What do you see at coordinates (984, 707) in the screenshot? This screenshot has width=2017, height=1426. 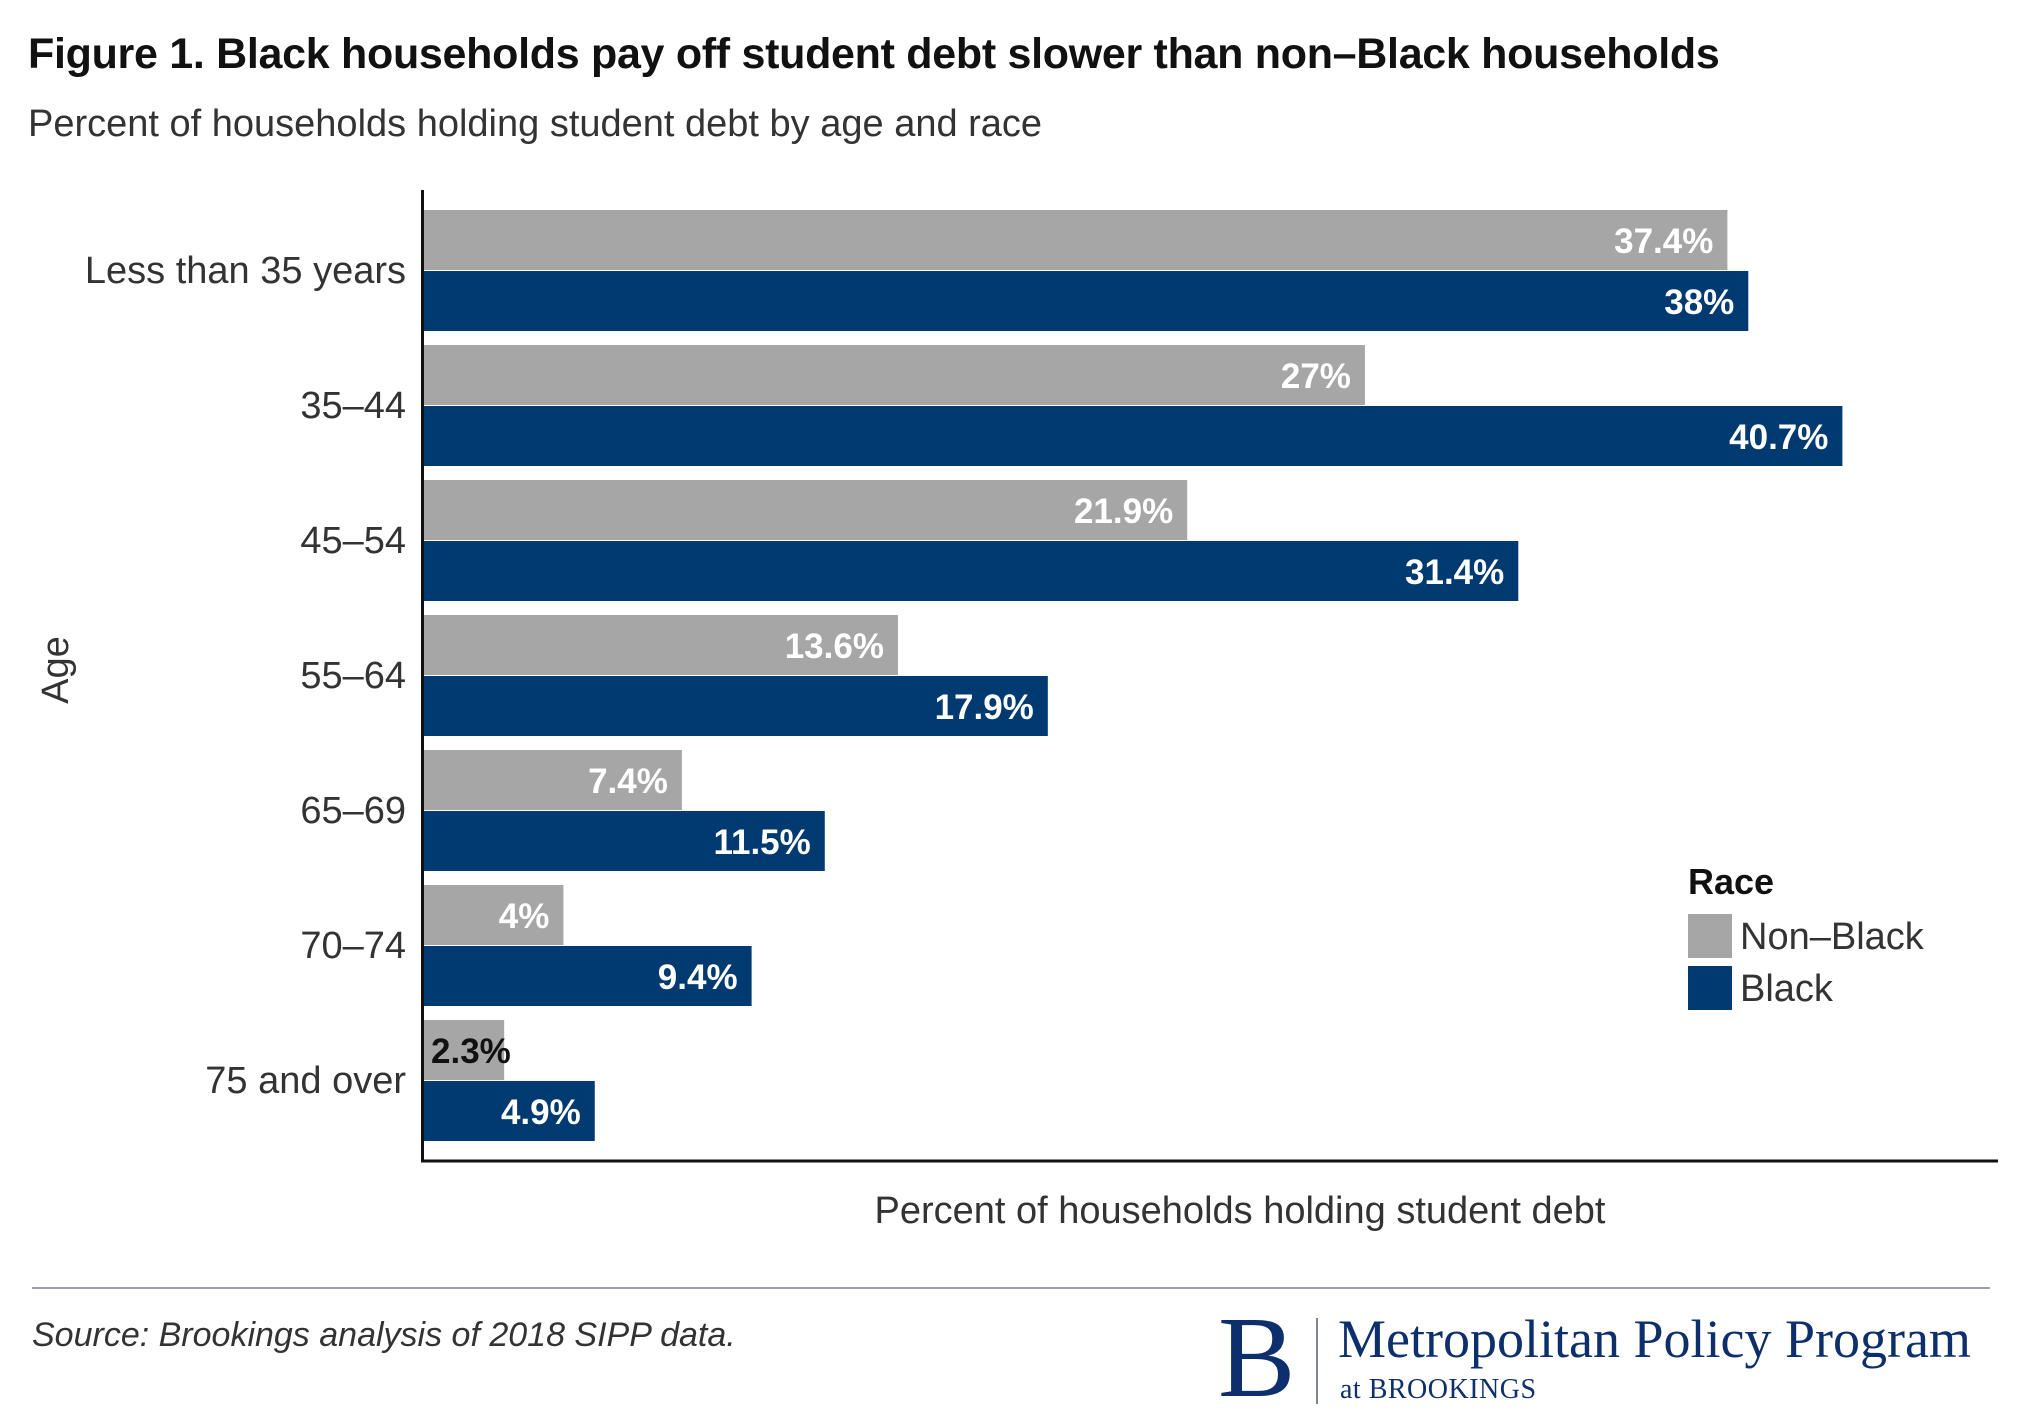 I see `data-label: 17.9%` at bounding box center [984, 707].